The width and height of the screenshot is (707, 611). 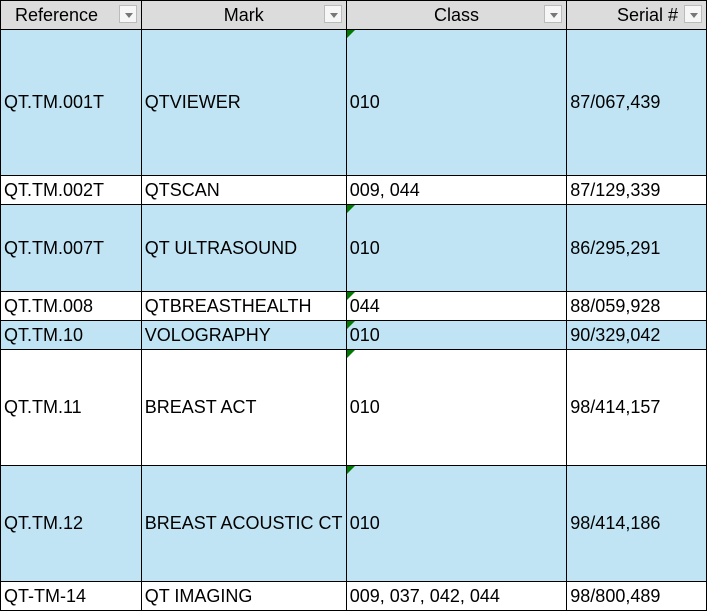 I want to click on cell-serial: 98/414,157, so click(x=636, y=407).